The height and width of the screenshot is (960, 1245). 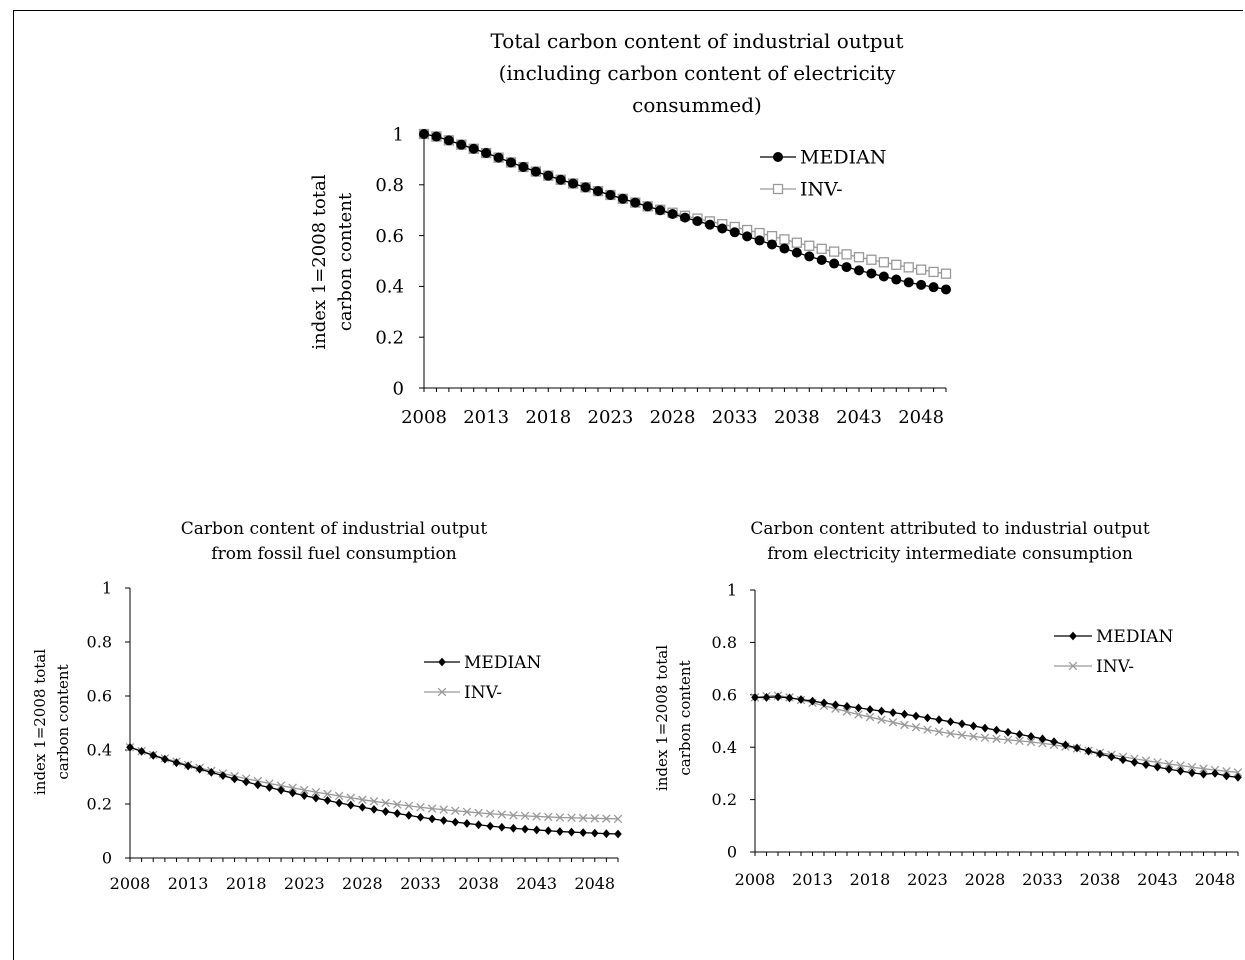 I want to click on x-tick-label: 2028, so click(x=362, y=883).